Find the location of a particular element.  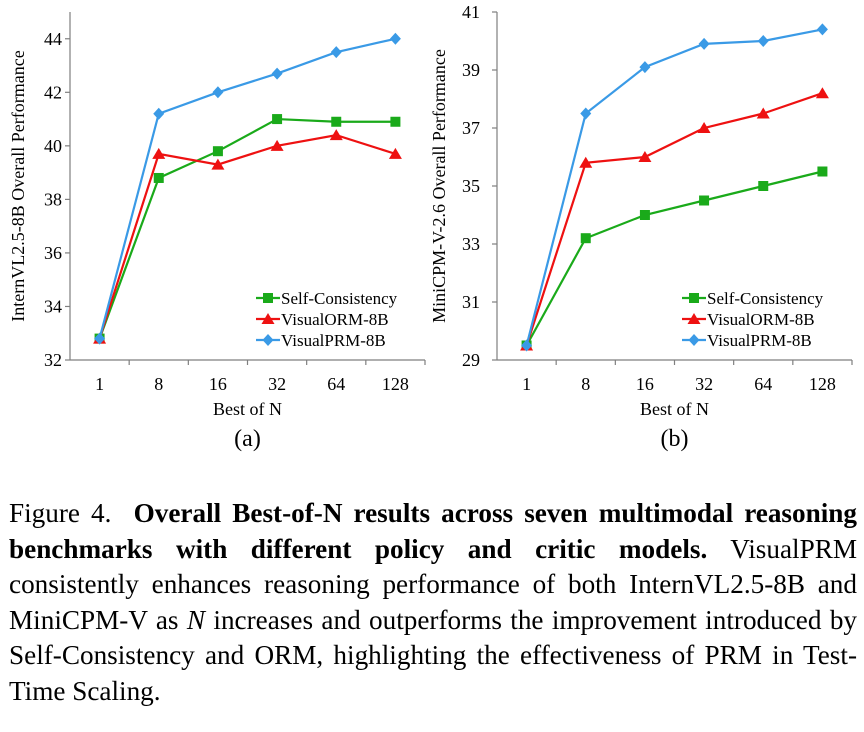

panel-label: (b) is located at coordinates (675, 439).